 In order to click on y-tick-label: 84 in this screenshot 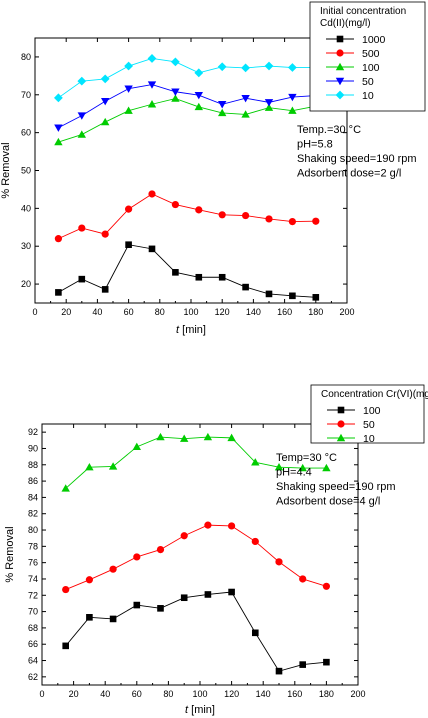, I will do `click(33, 497)`.